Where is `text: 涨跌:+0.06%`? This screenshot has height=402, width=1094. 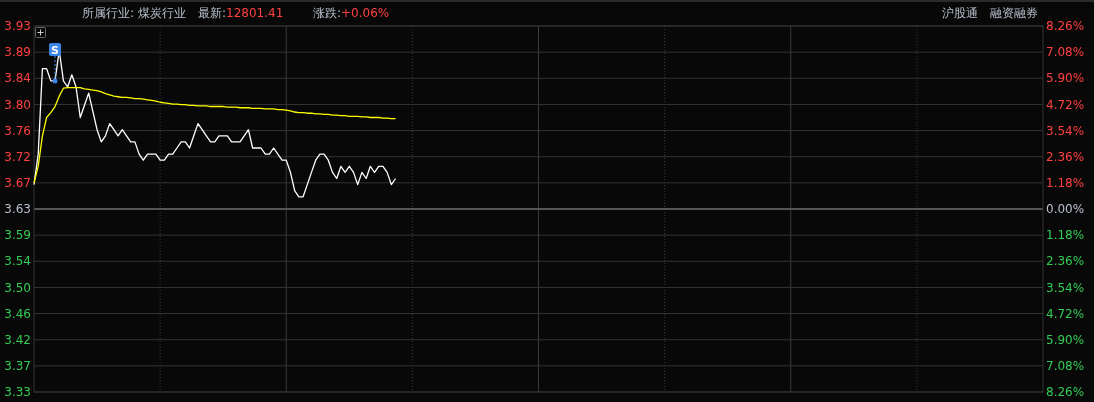
text: 涨跌:+0.06% is located at coordinates (351, 13).